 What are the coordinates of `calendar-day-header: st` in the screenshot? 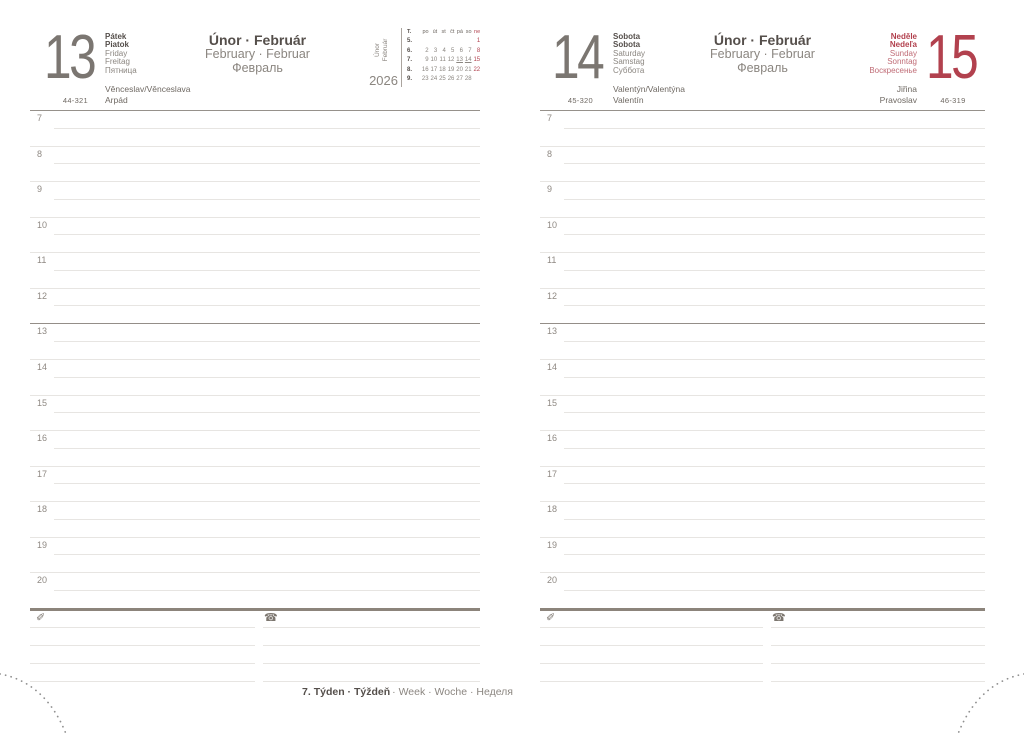 It's located at (443, 32).